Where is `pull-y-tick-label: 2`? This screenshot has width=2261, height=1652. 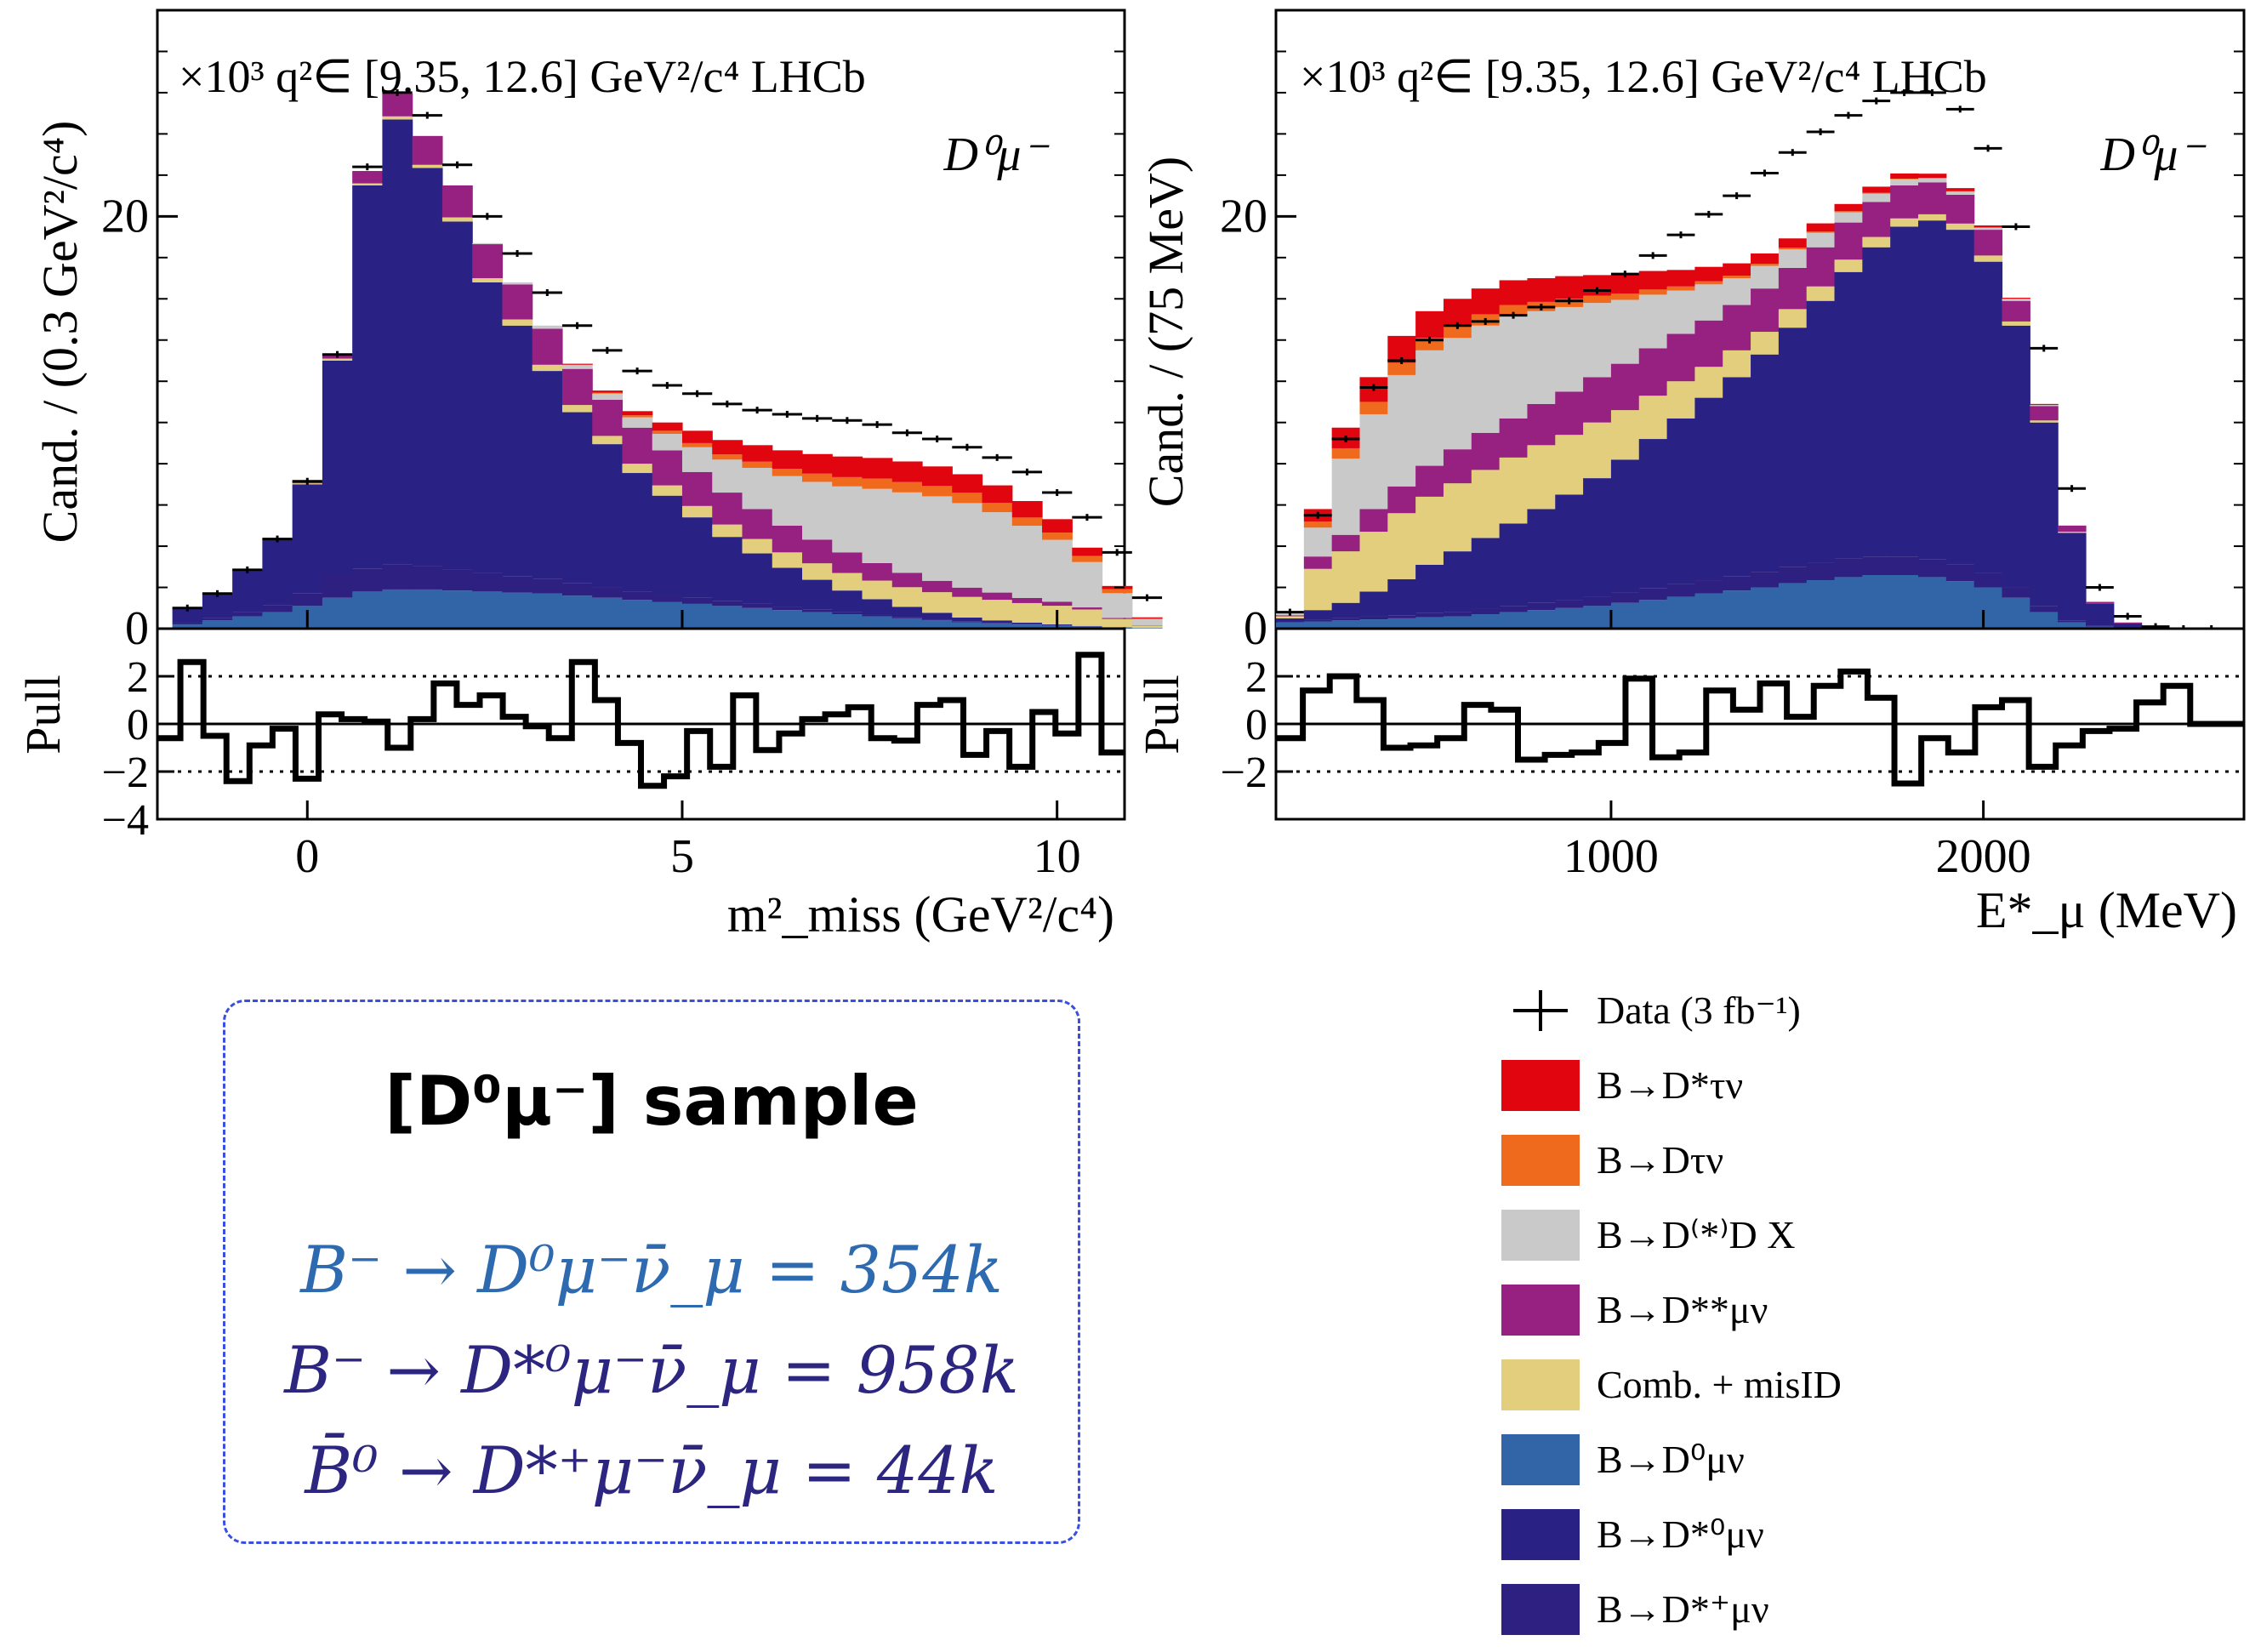
pull-y-tick-label: 2 is located at coordinates (138, 677).